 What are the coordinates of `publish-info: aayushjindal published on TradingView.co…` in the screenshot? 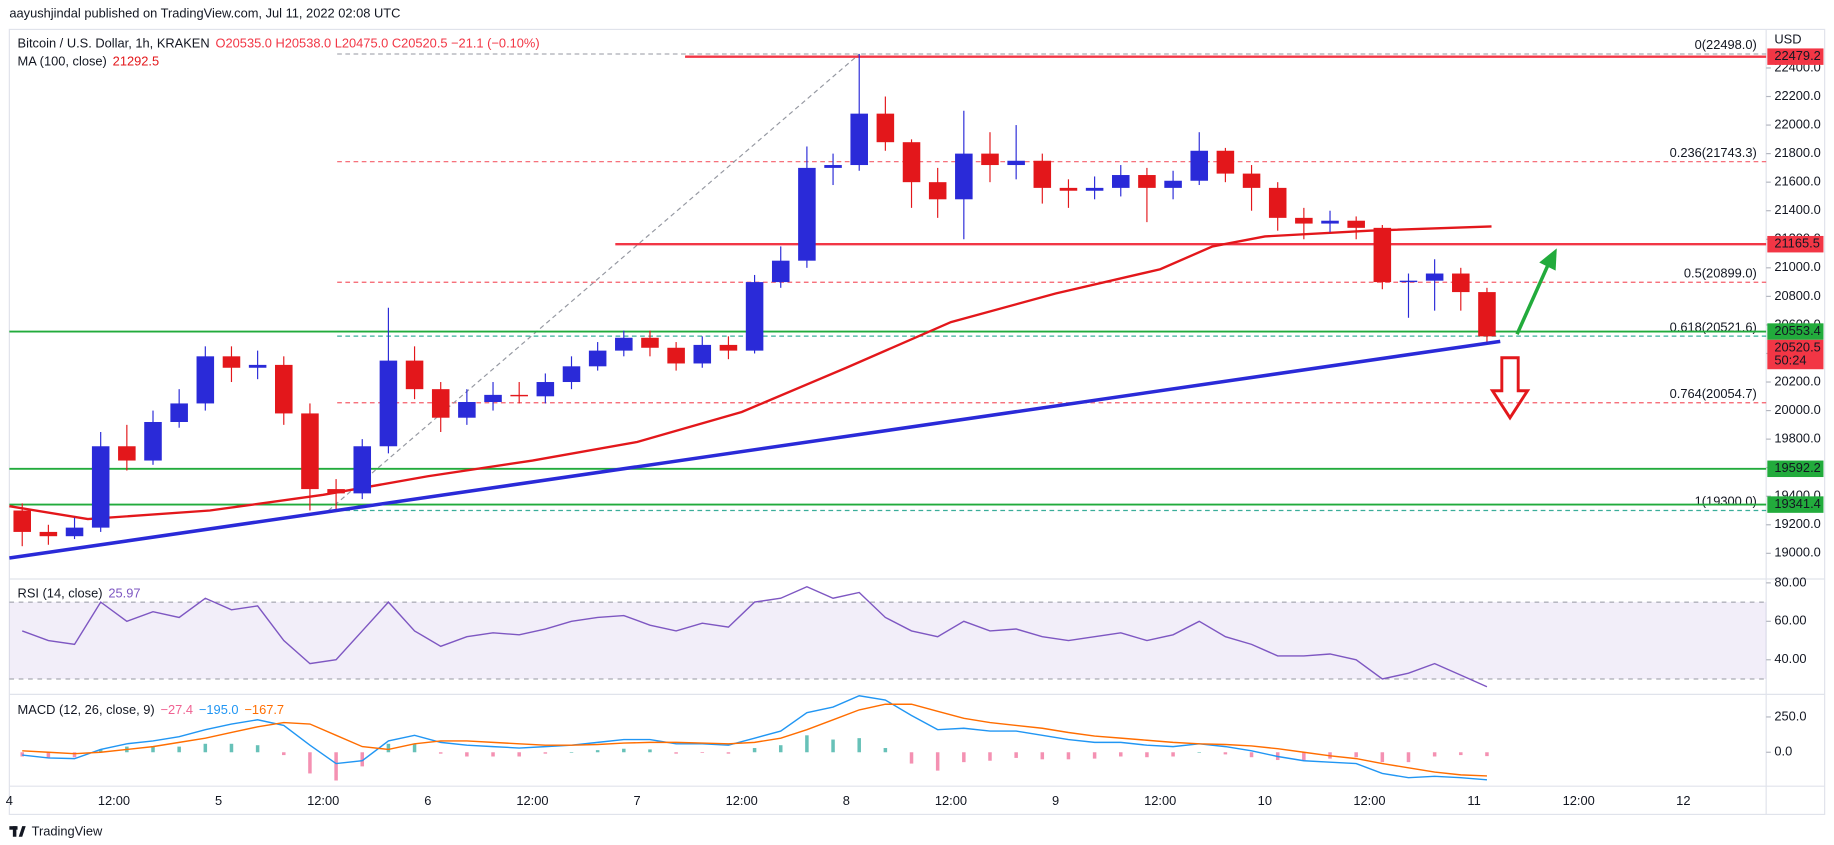 It's located at (204, 13).